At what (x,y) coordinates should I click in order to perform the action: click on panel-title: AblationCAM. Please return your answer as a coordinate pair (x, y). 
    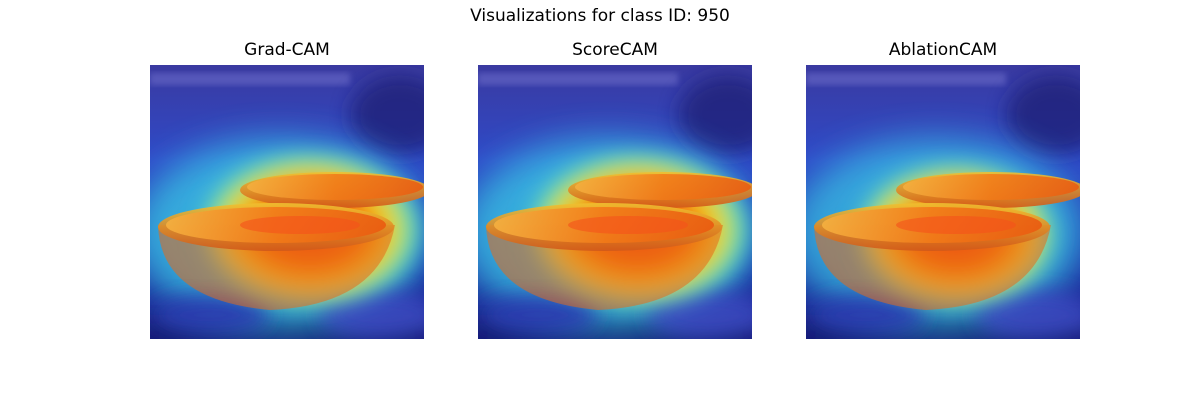
    Looking at the image, I should click on (943, 50).